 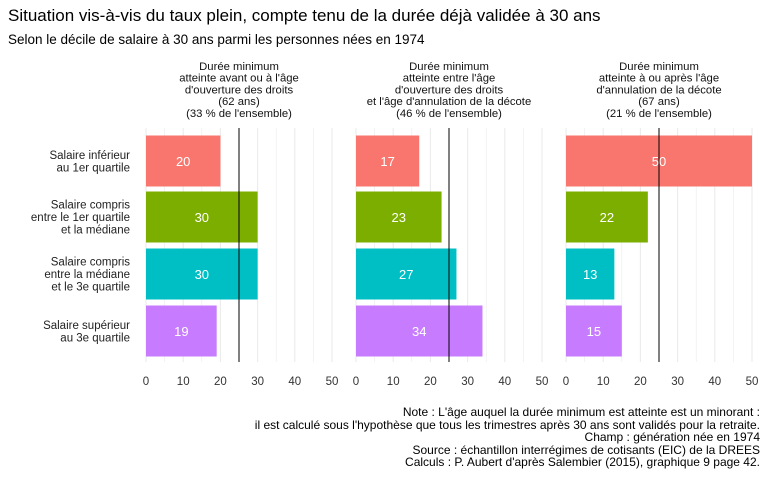 I want to click on category-label-line: entre la médiane, so click(x=87, y=275).